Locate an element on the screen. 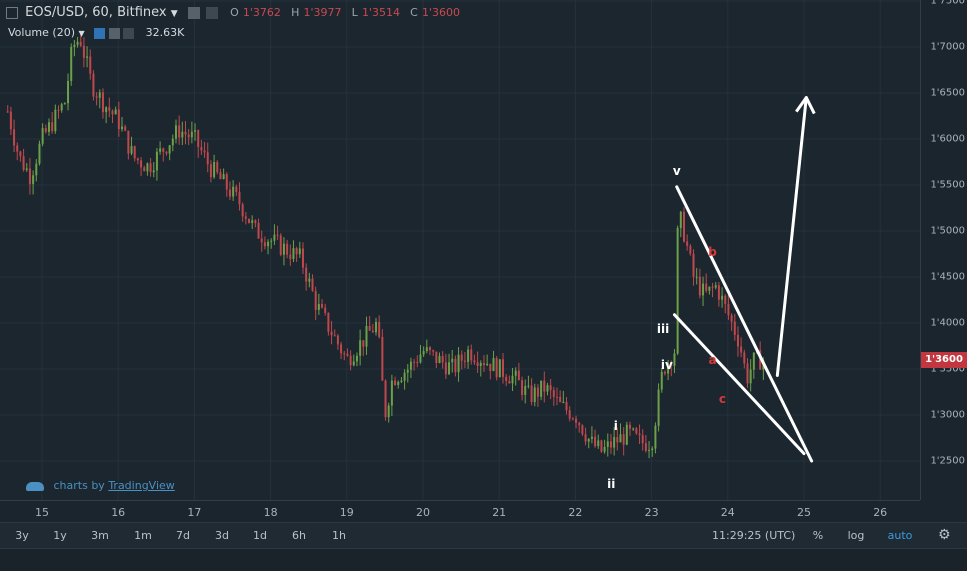  x-tick-label: 16 is located at coordinates (118, 512).